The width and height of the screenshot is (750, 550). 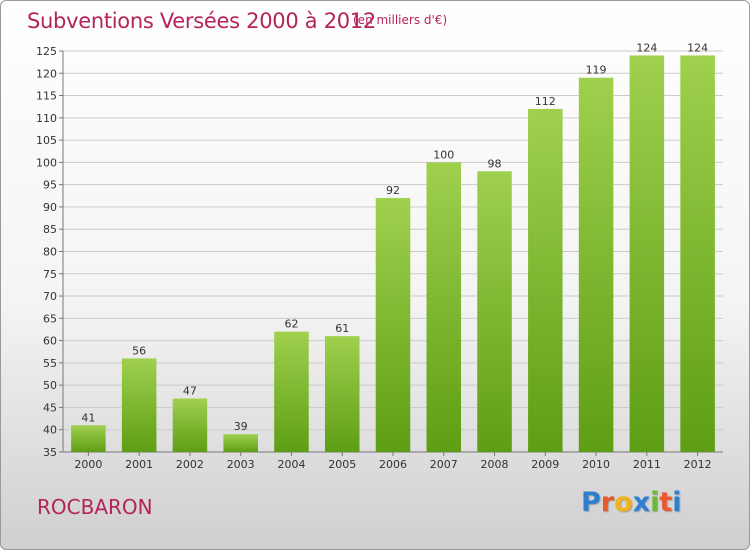 What do you see at coordinates (50, 296) in the screenshot?
I see `y-tick-label: 70` at bounding box center [50, 296].